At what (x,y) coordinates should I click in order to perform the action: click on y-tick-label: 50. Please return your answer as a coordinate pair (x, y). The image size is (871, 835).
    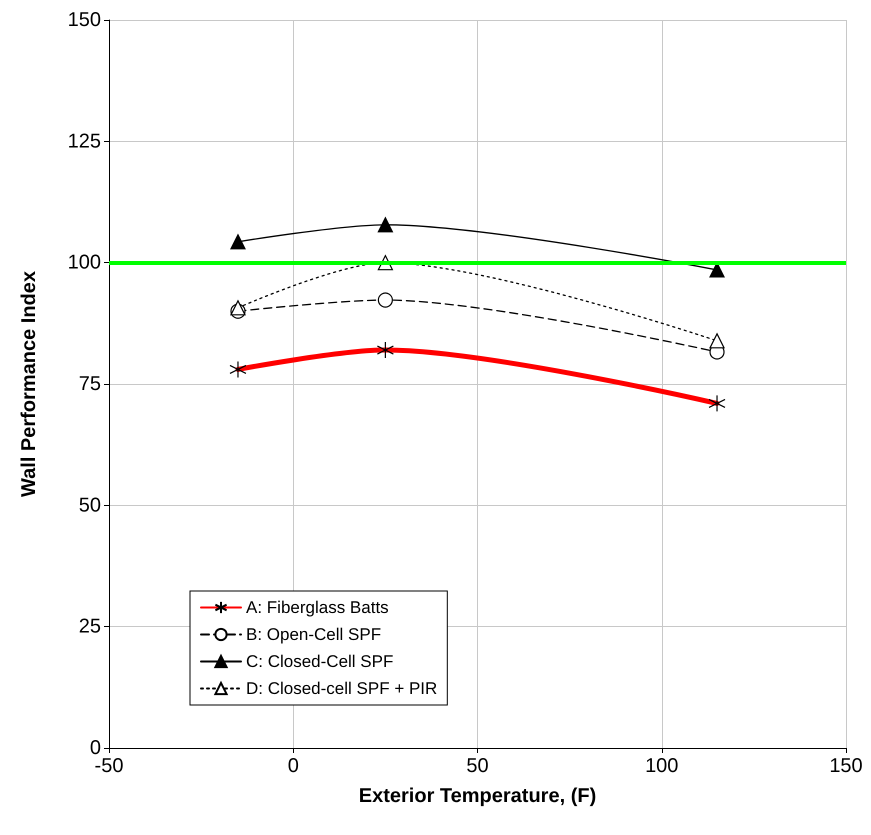
    Looking at the image, I should click on (89, 505).